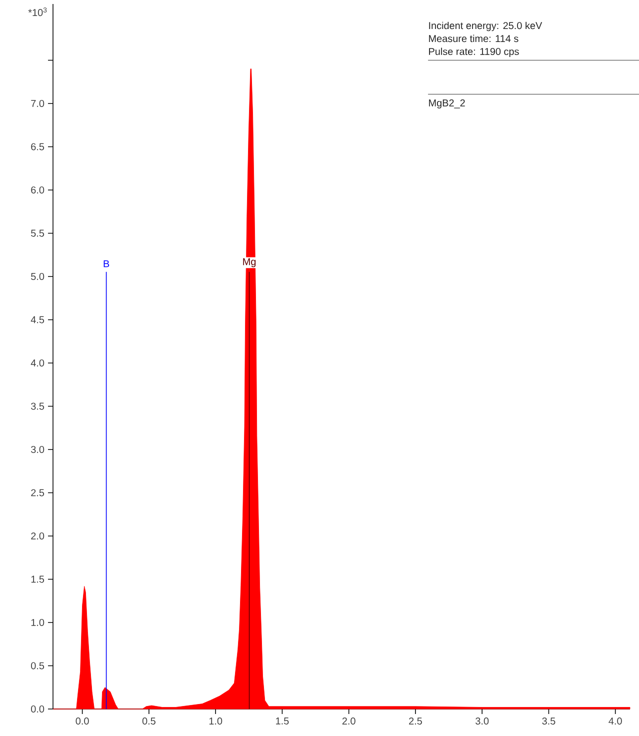 This screenshot has height=736, width=639. I want to click on annotation: Pulse rate: 1190 cps, so click(474, 52).